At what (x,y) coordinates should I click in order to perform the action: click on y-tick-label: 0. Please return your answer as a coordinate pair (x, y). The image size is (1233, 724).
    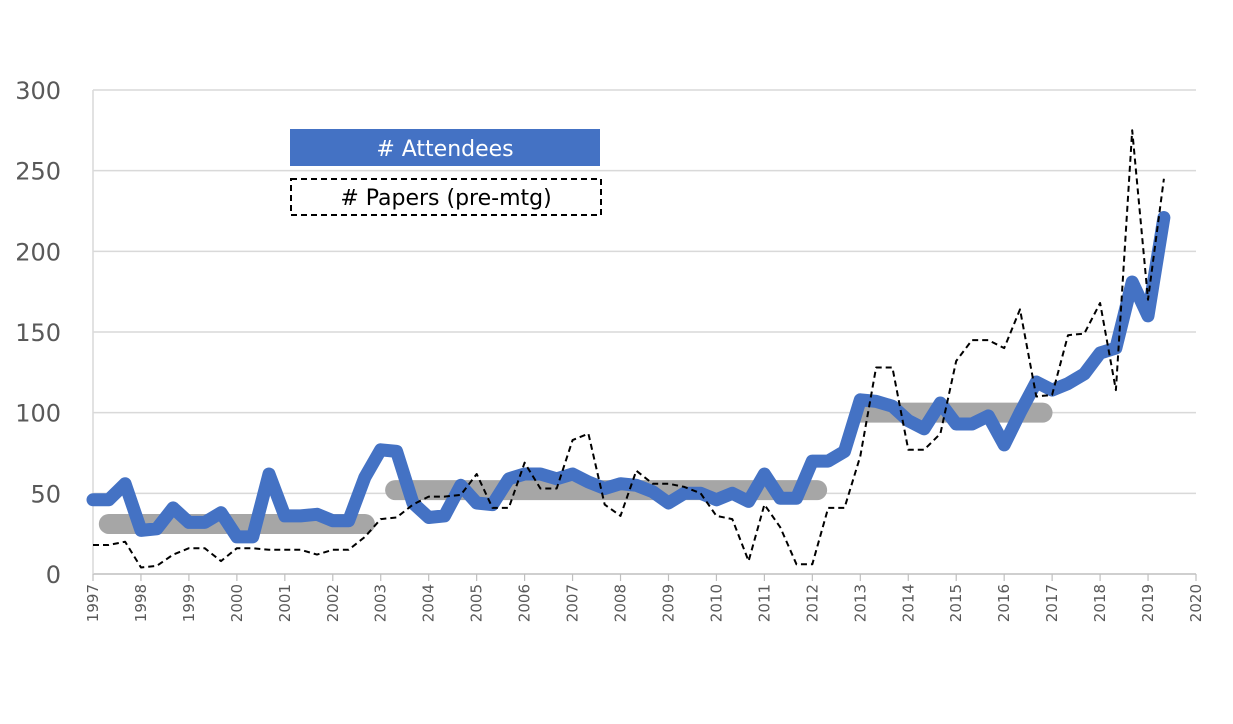
    Looking at the image, I should click on (53, 575).